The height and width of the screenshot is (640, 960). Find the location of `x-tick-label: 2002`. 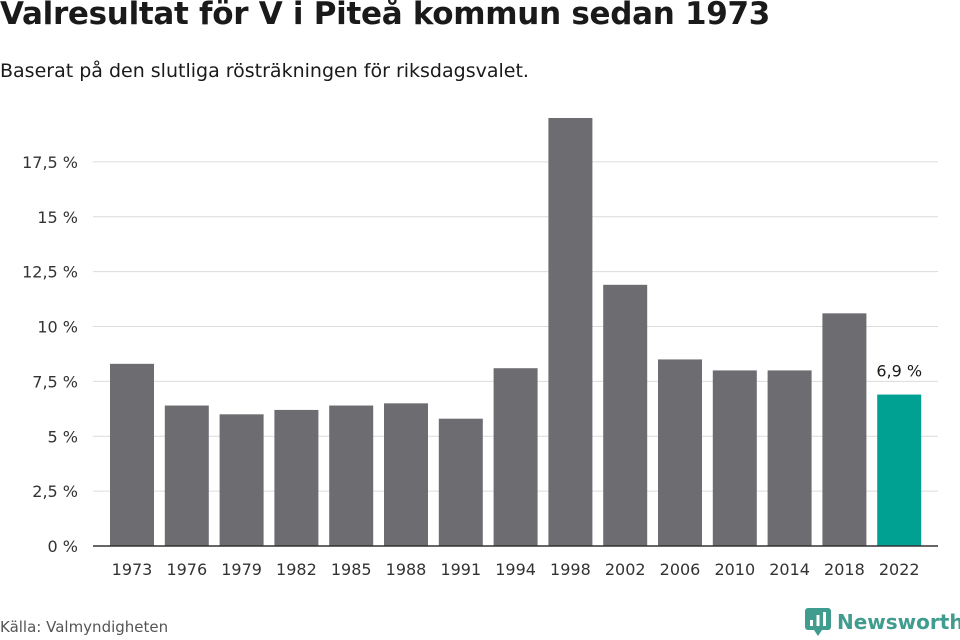

x-tick-label: 2002 is located at coordinates (625, 569).